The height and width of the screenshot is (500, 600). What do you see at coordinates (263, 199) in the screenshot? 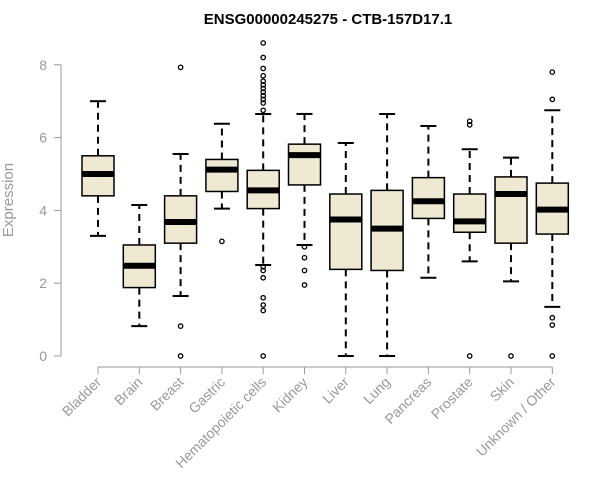
I see `box-hematopoietic-cells` at bounding box center [263, 199].